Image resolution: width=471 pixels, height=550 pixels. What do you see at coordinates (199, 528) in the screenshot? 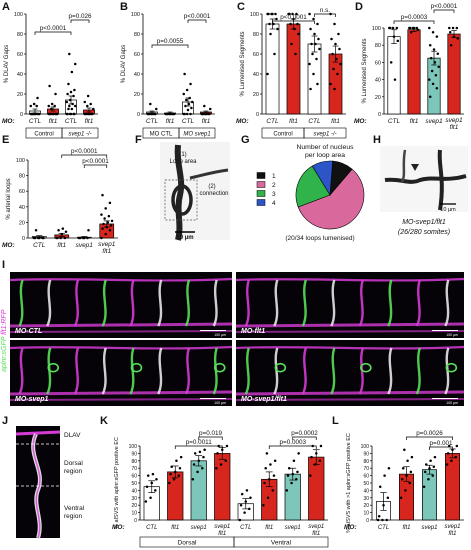
I see `category-label: svep1` at bounding box center [199, 528].